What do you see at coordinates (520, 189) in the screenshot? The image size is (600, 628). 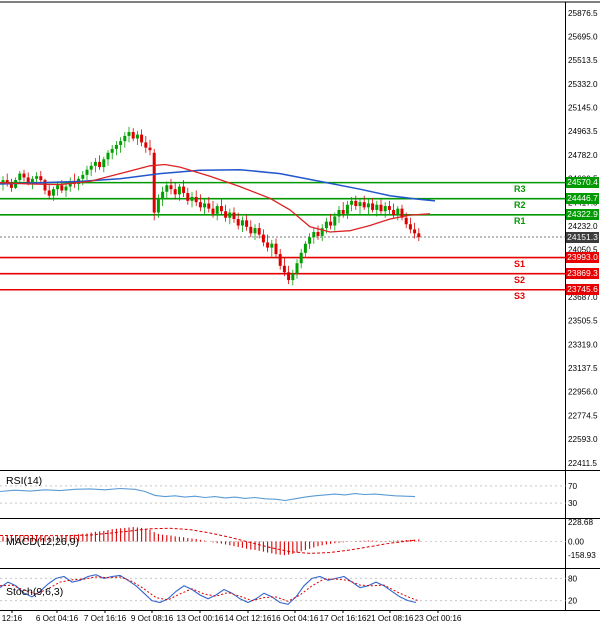 I see `level-label-r3: R3` at bounding box center [520, 189].